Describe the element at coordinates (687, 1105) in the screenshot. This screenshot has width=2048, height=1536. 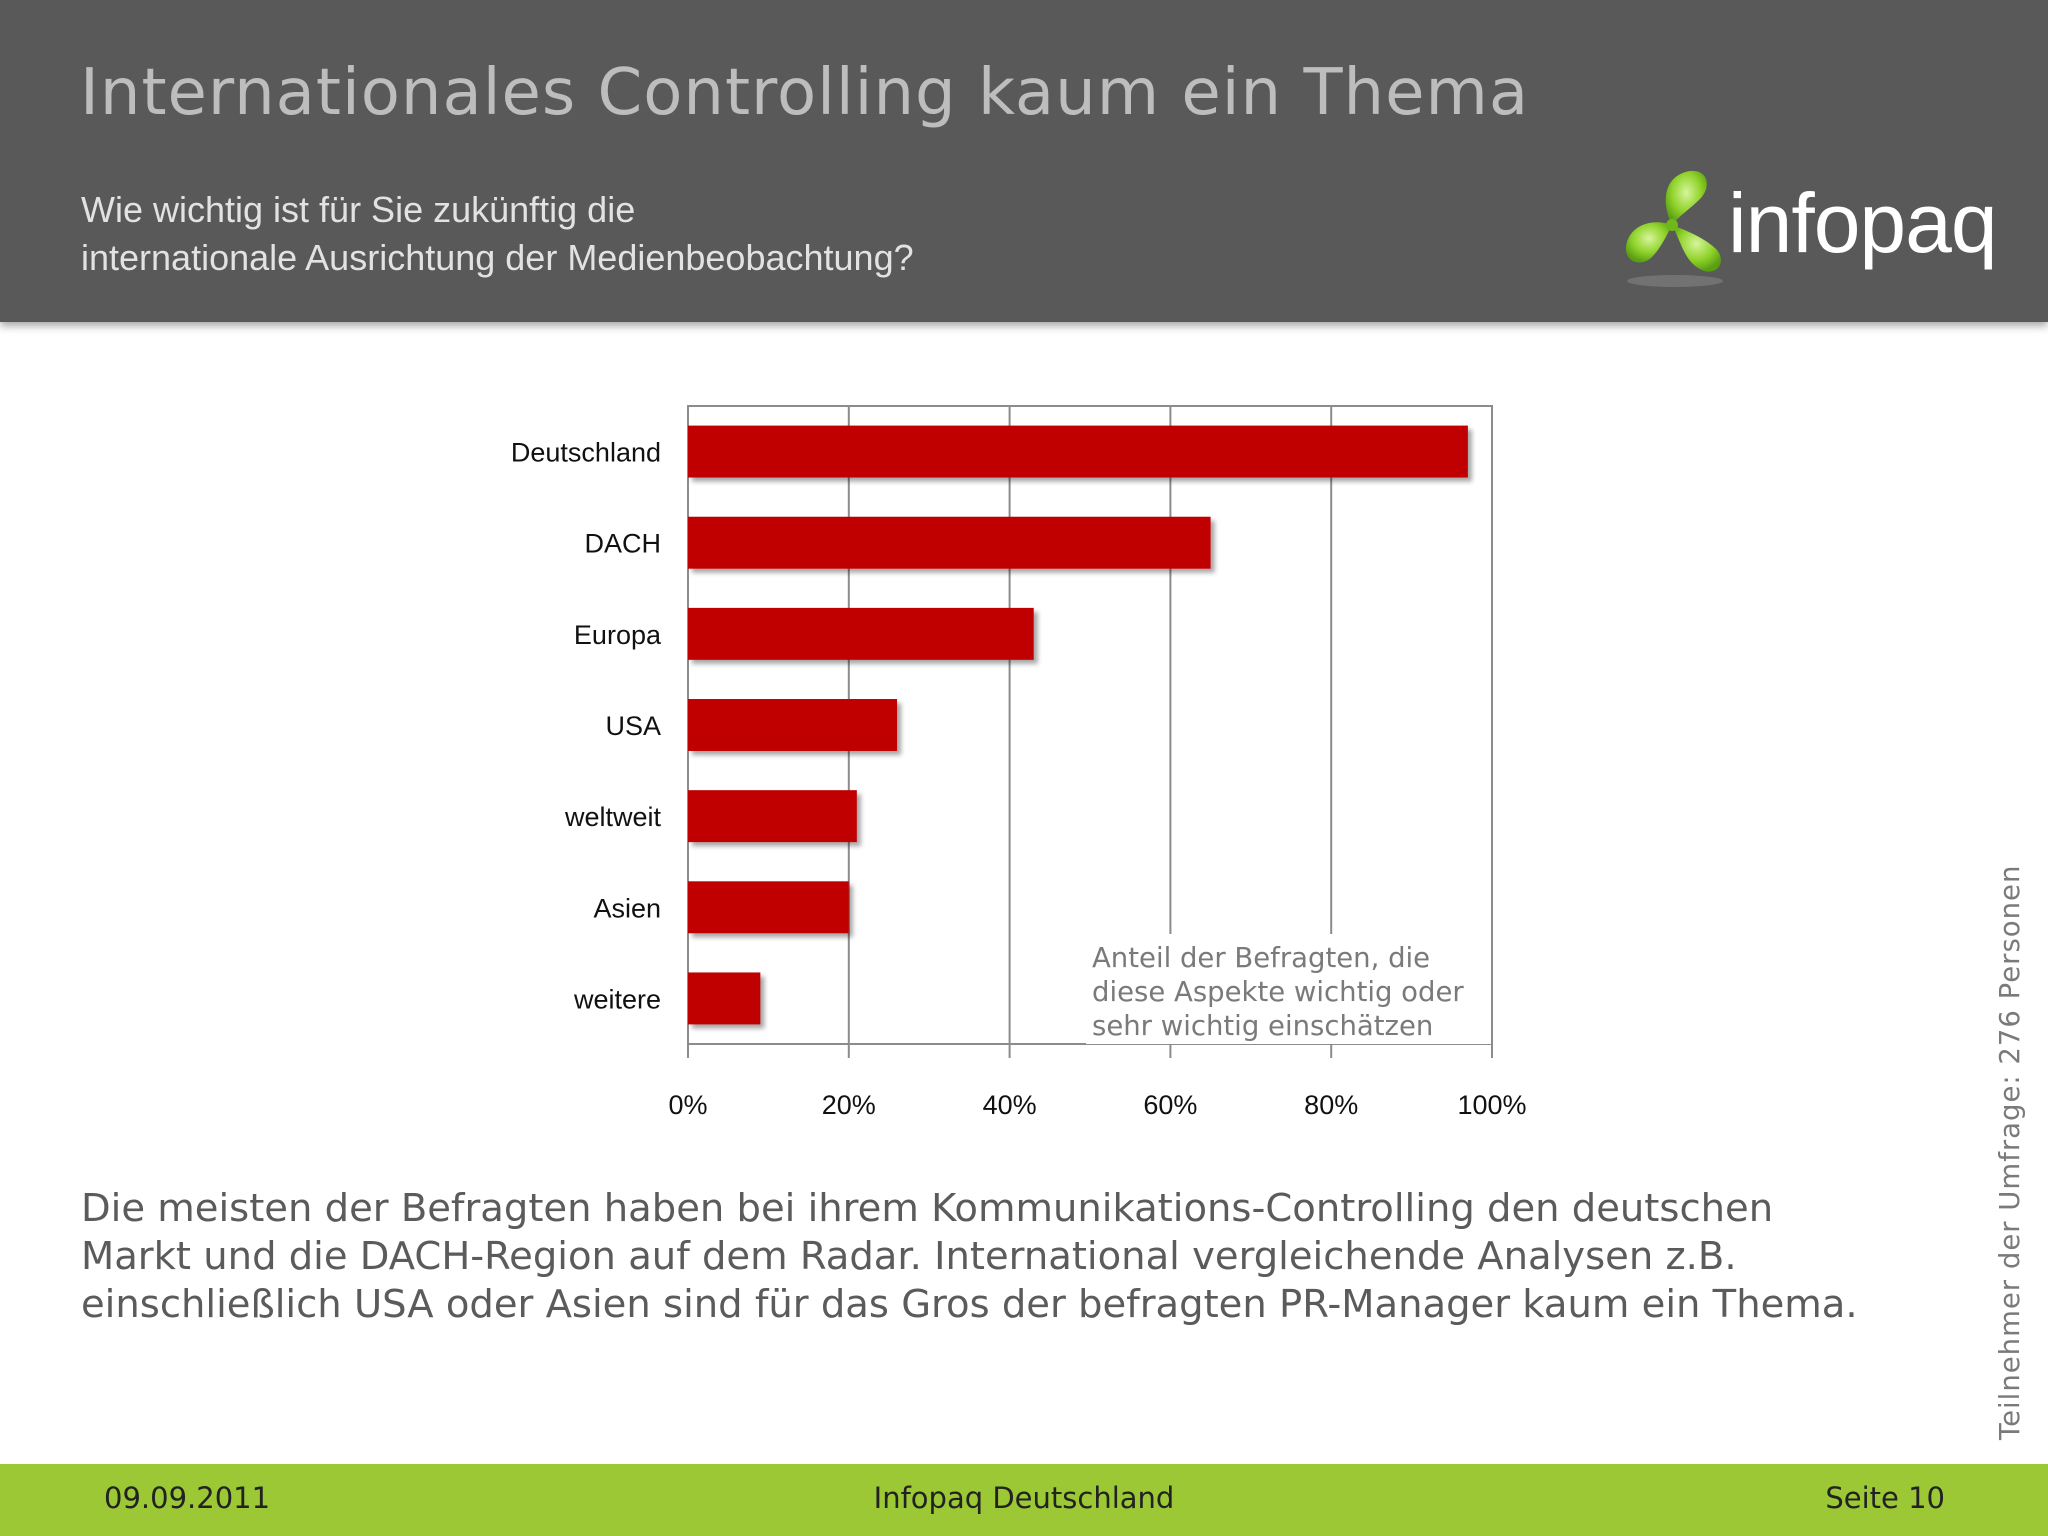
I see `x-tick-label: 0%` at that location.